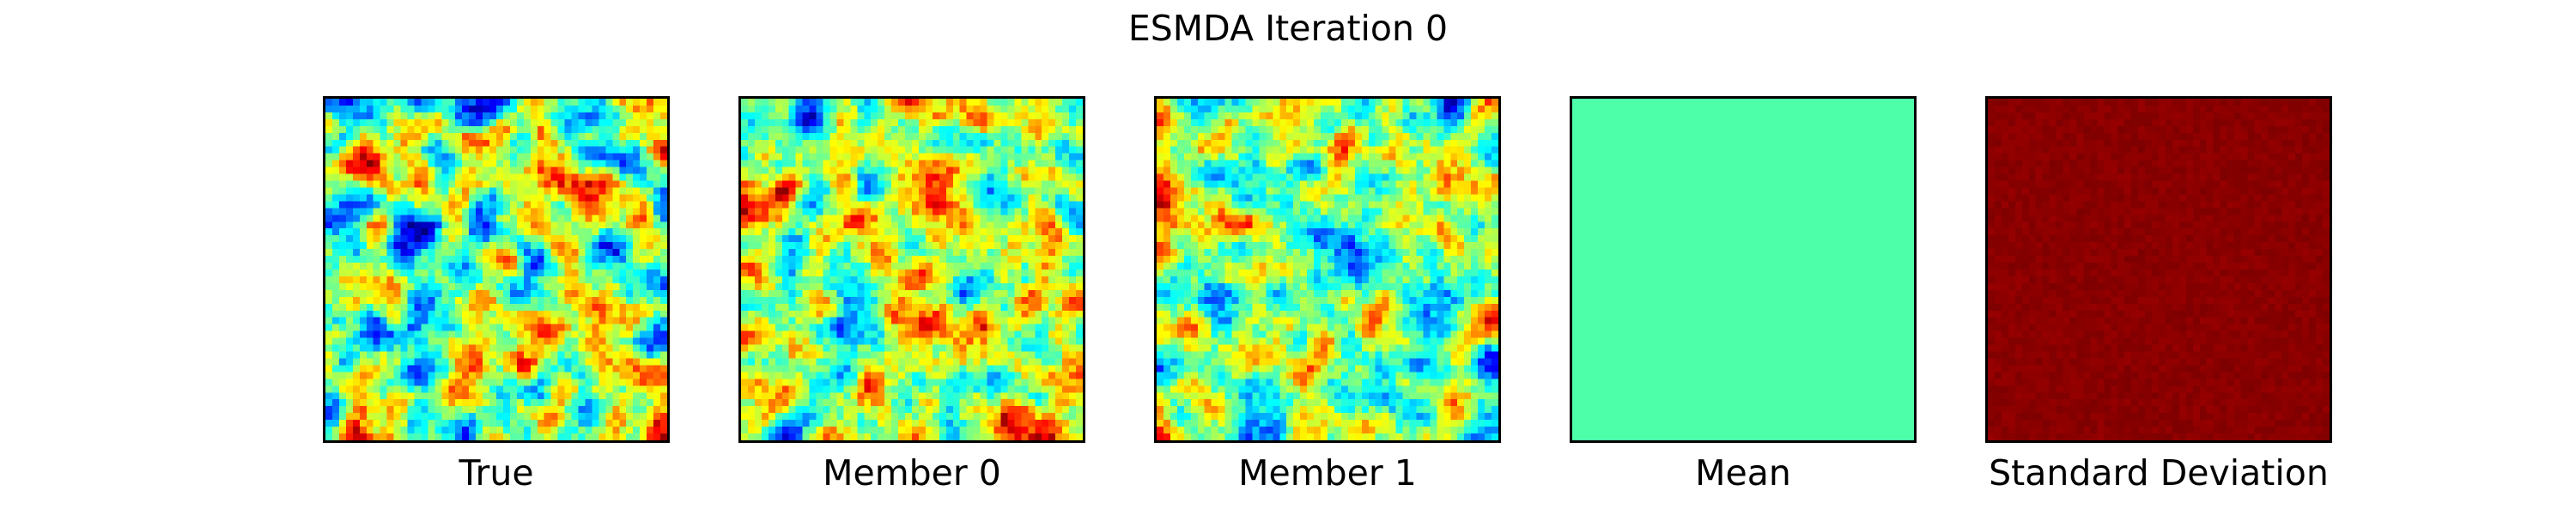 The height and width of the screenshot is (515, 2576). I want to click on panel-label-standard-deviation: Standard Deviation, so click(2159, 473).